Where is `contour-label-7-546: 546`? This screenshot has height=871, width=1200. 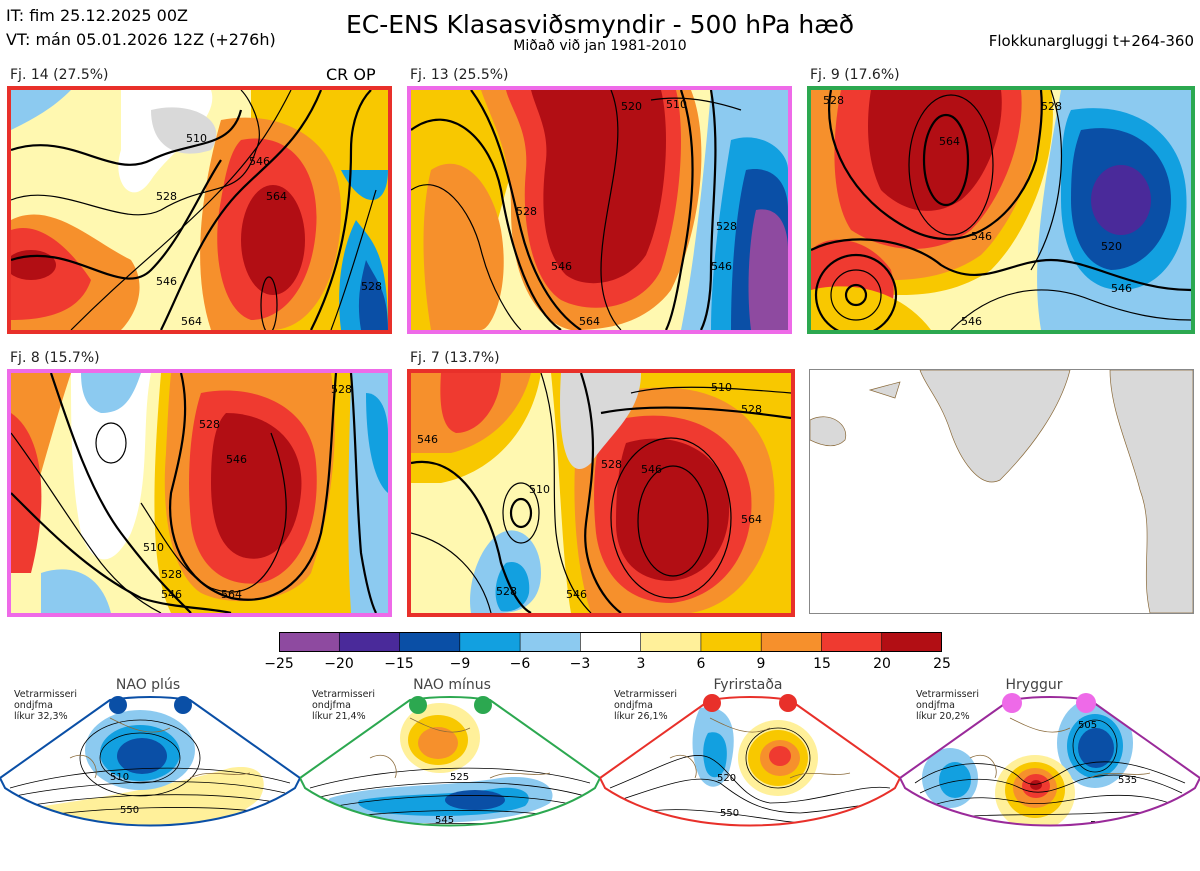
contour-label-7-546: 546 is located at coordinates (651, 469).